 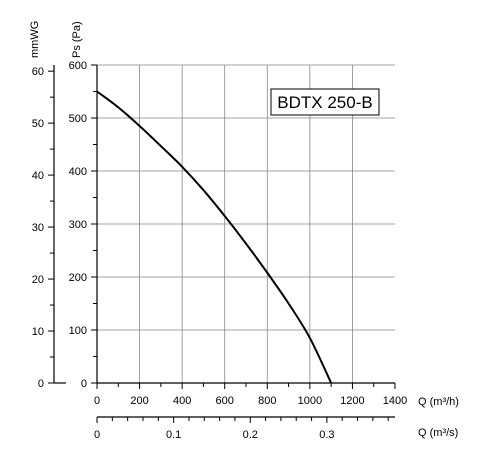 What do you see at coordinates (173, 435) in the screenshot?
I see `x-tick-label-m3s: 0.1` at bounding box center [173, 435].